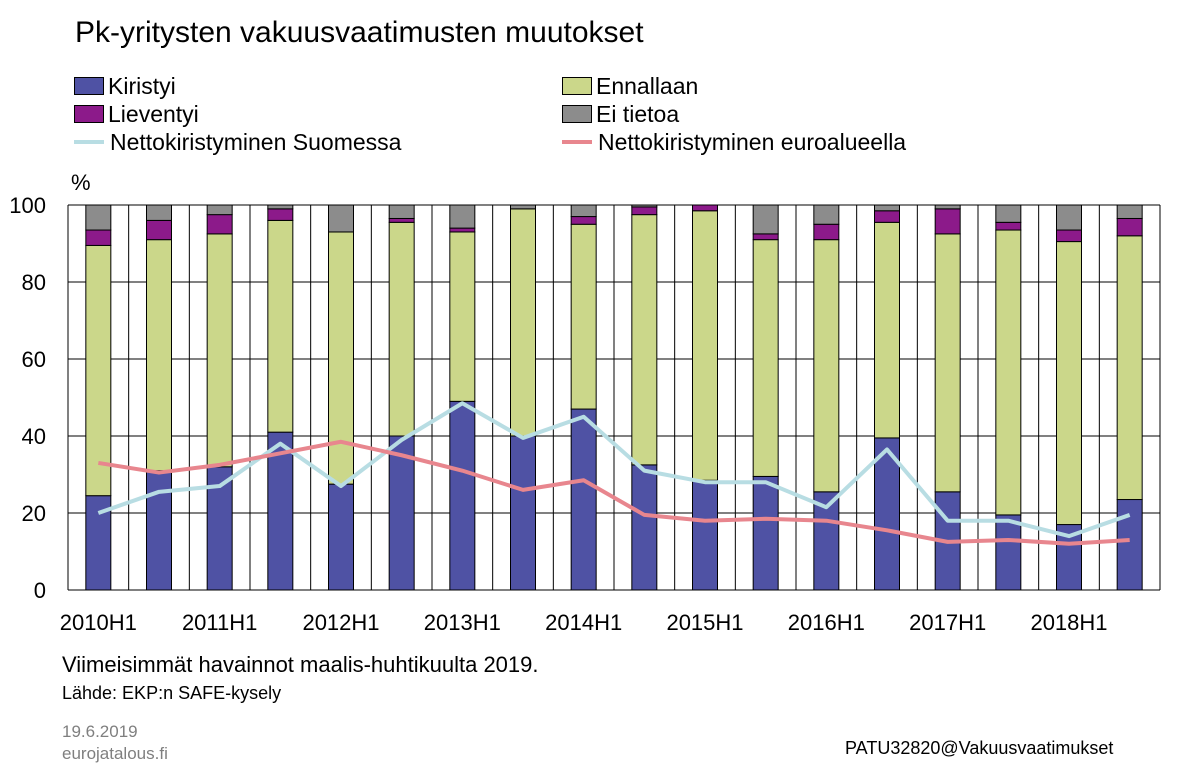 The width and height of the screenshot is (1195, 780). I want to click on legend-label: Kiristyi, so click(142, 85).